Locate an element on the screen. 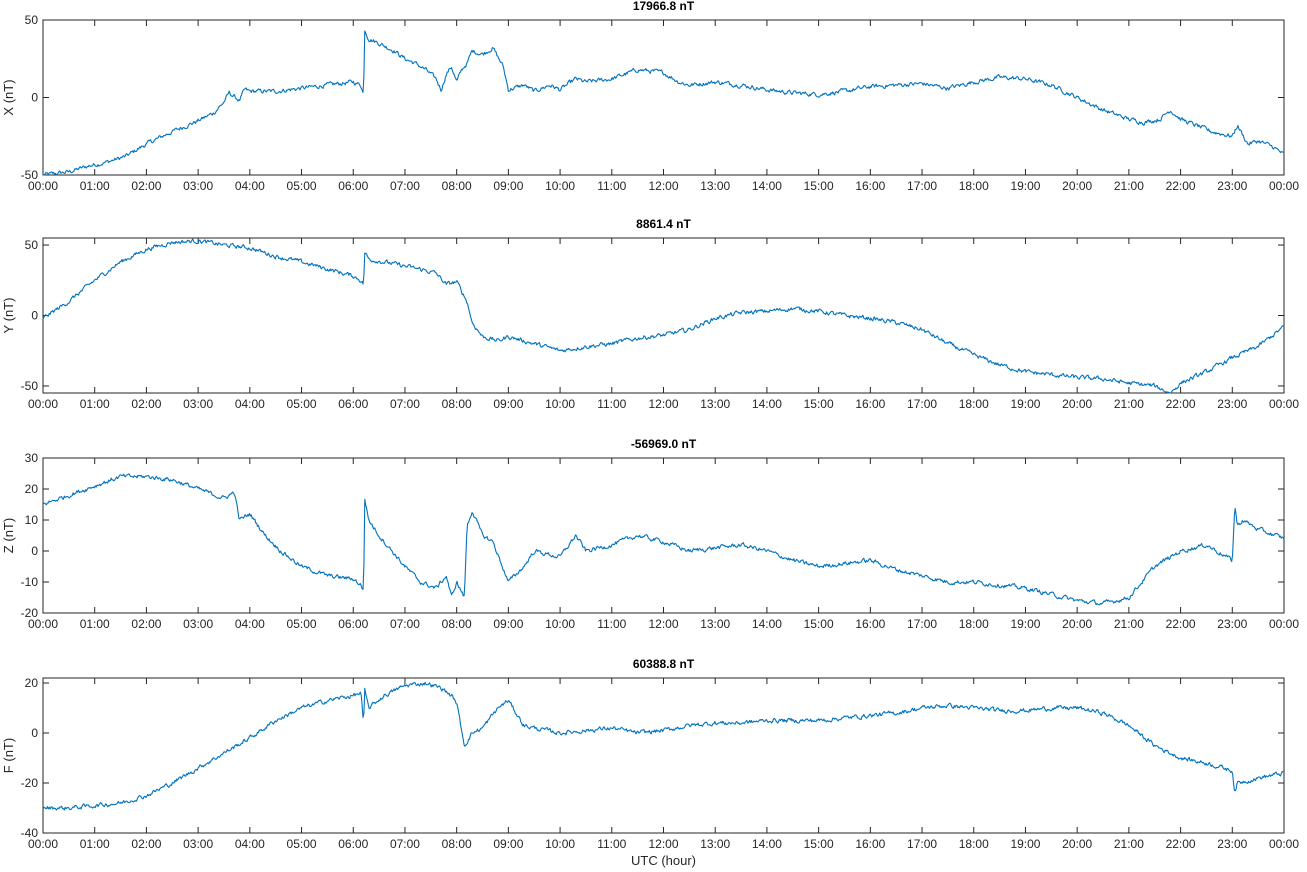 This screenshot has height=872, width=1307. y-tick-label: -10 is located at coordinates (30, 582).